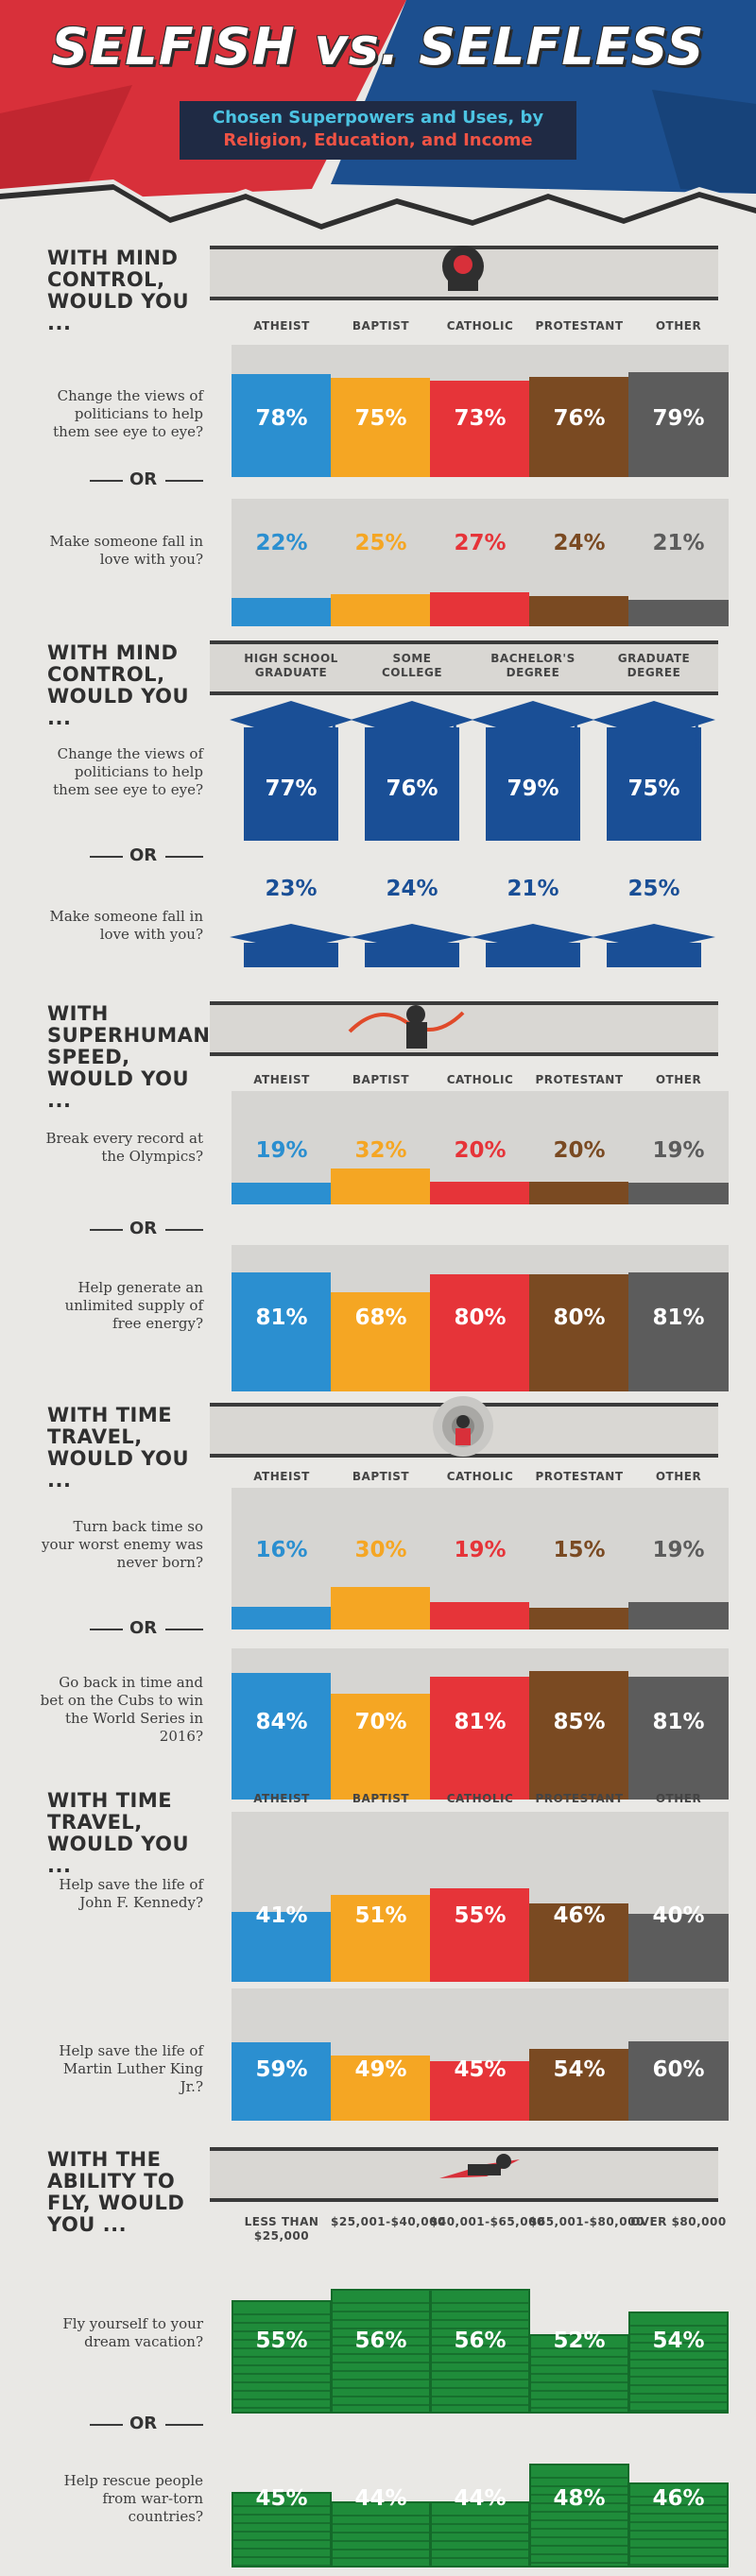 This screenshot has height=2576, width=756. Describe the element at coordinates (480, 543) in the screenshot. I see `bar-value-label: 27%` at that location.